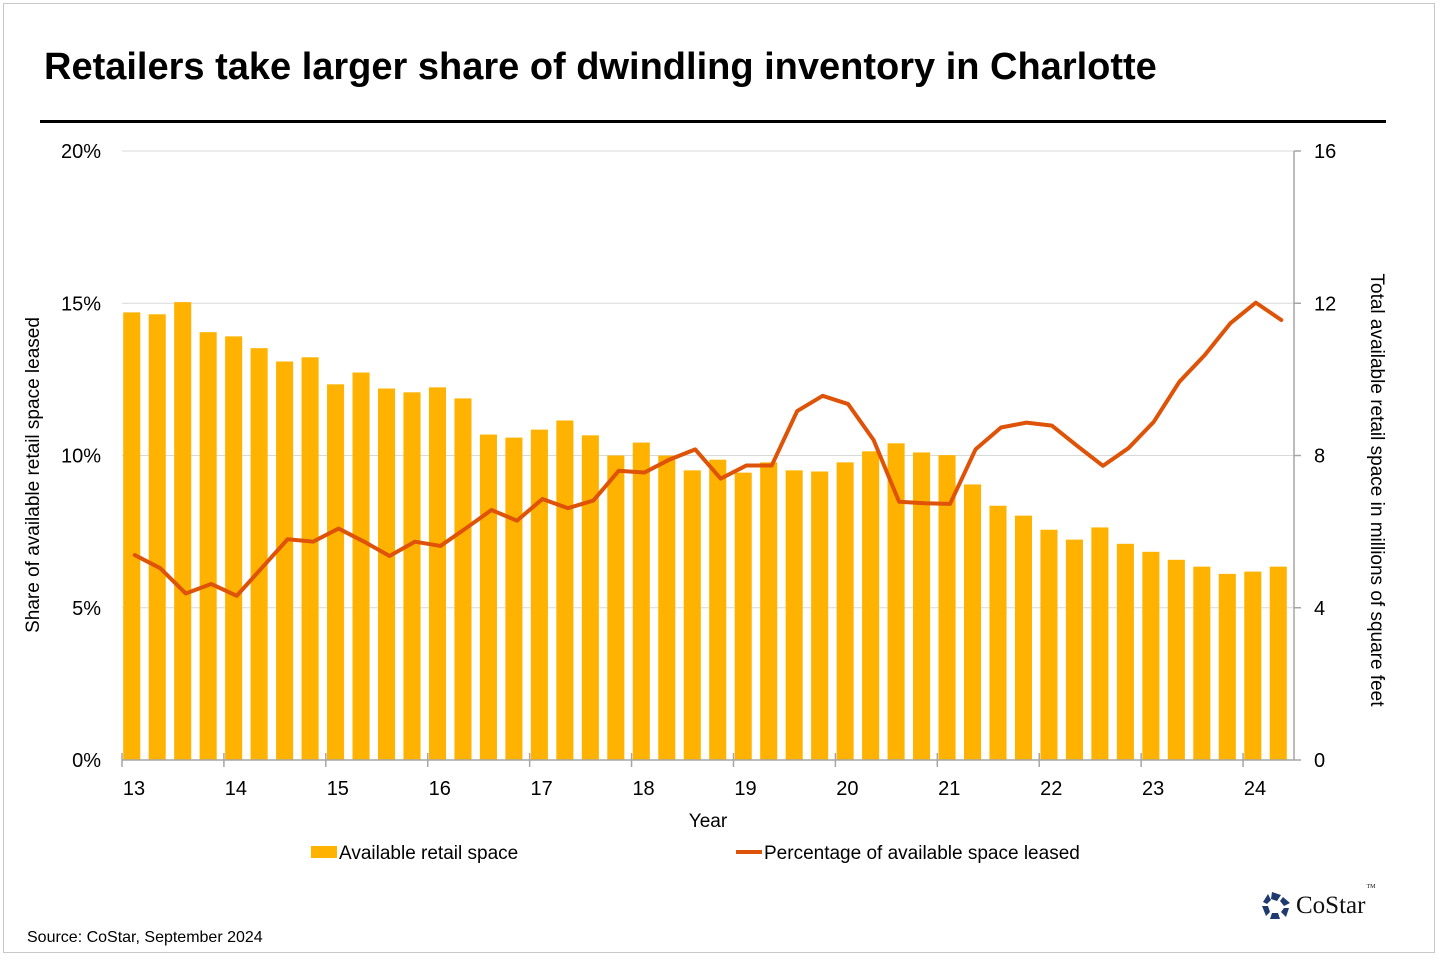 The image size is (1440, 960). Describe the element at coordinates (896, 601) in the screenshot. I see `bar-20Q3` at that location.